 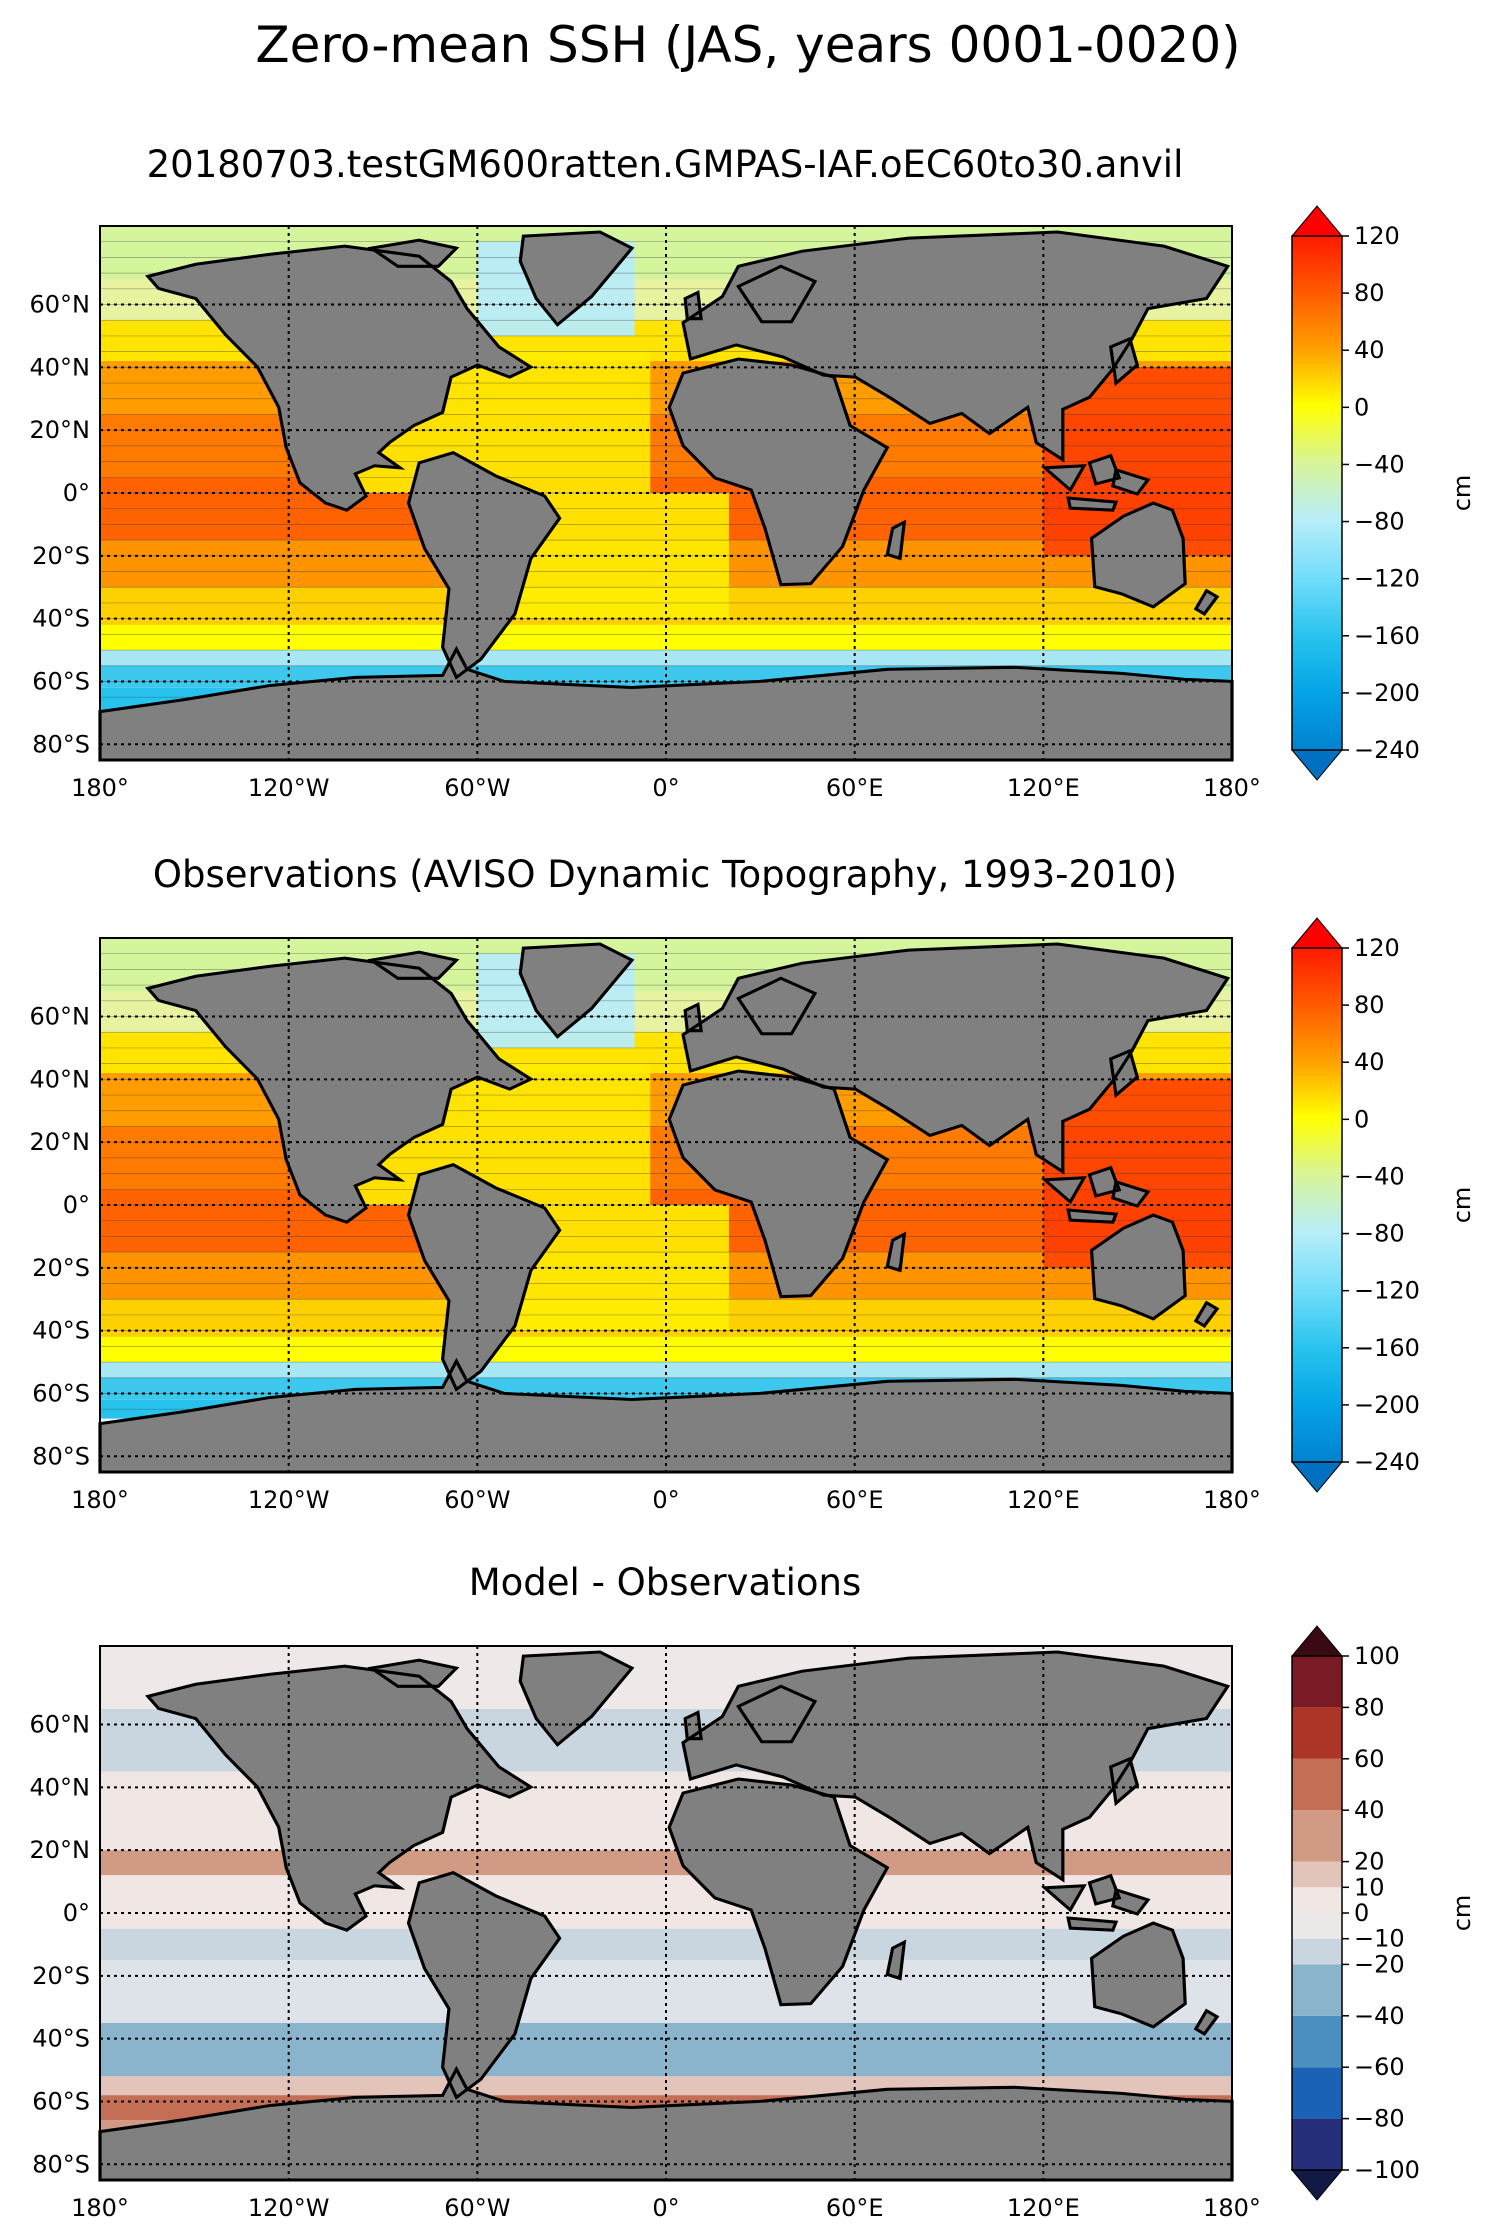 I want to click on colorbar-tick-label: 20, so click(x=1369, y=1862).